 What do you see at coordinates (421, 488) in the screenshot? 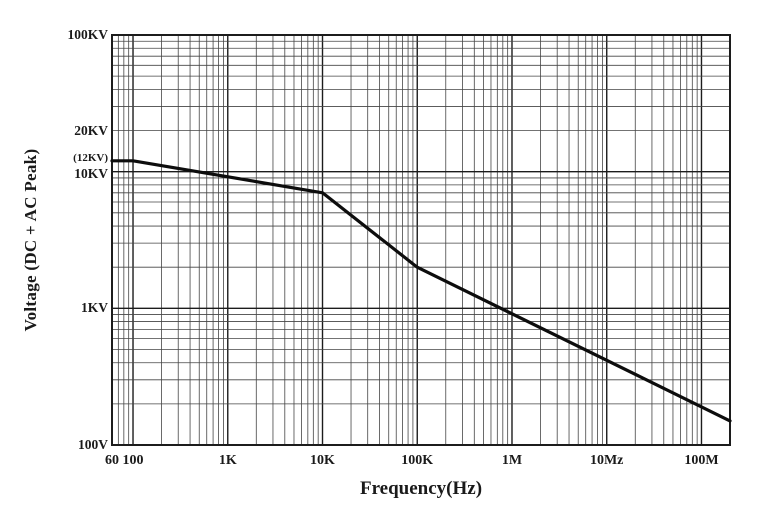
I see `x-axis-title: Frequency(Hz)` at bounding box center [421, 488].